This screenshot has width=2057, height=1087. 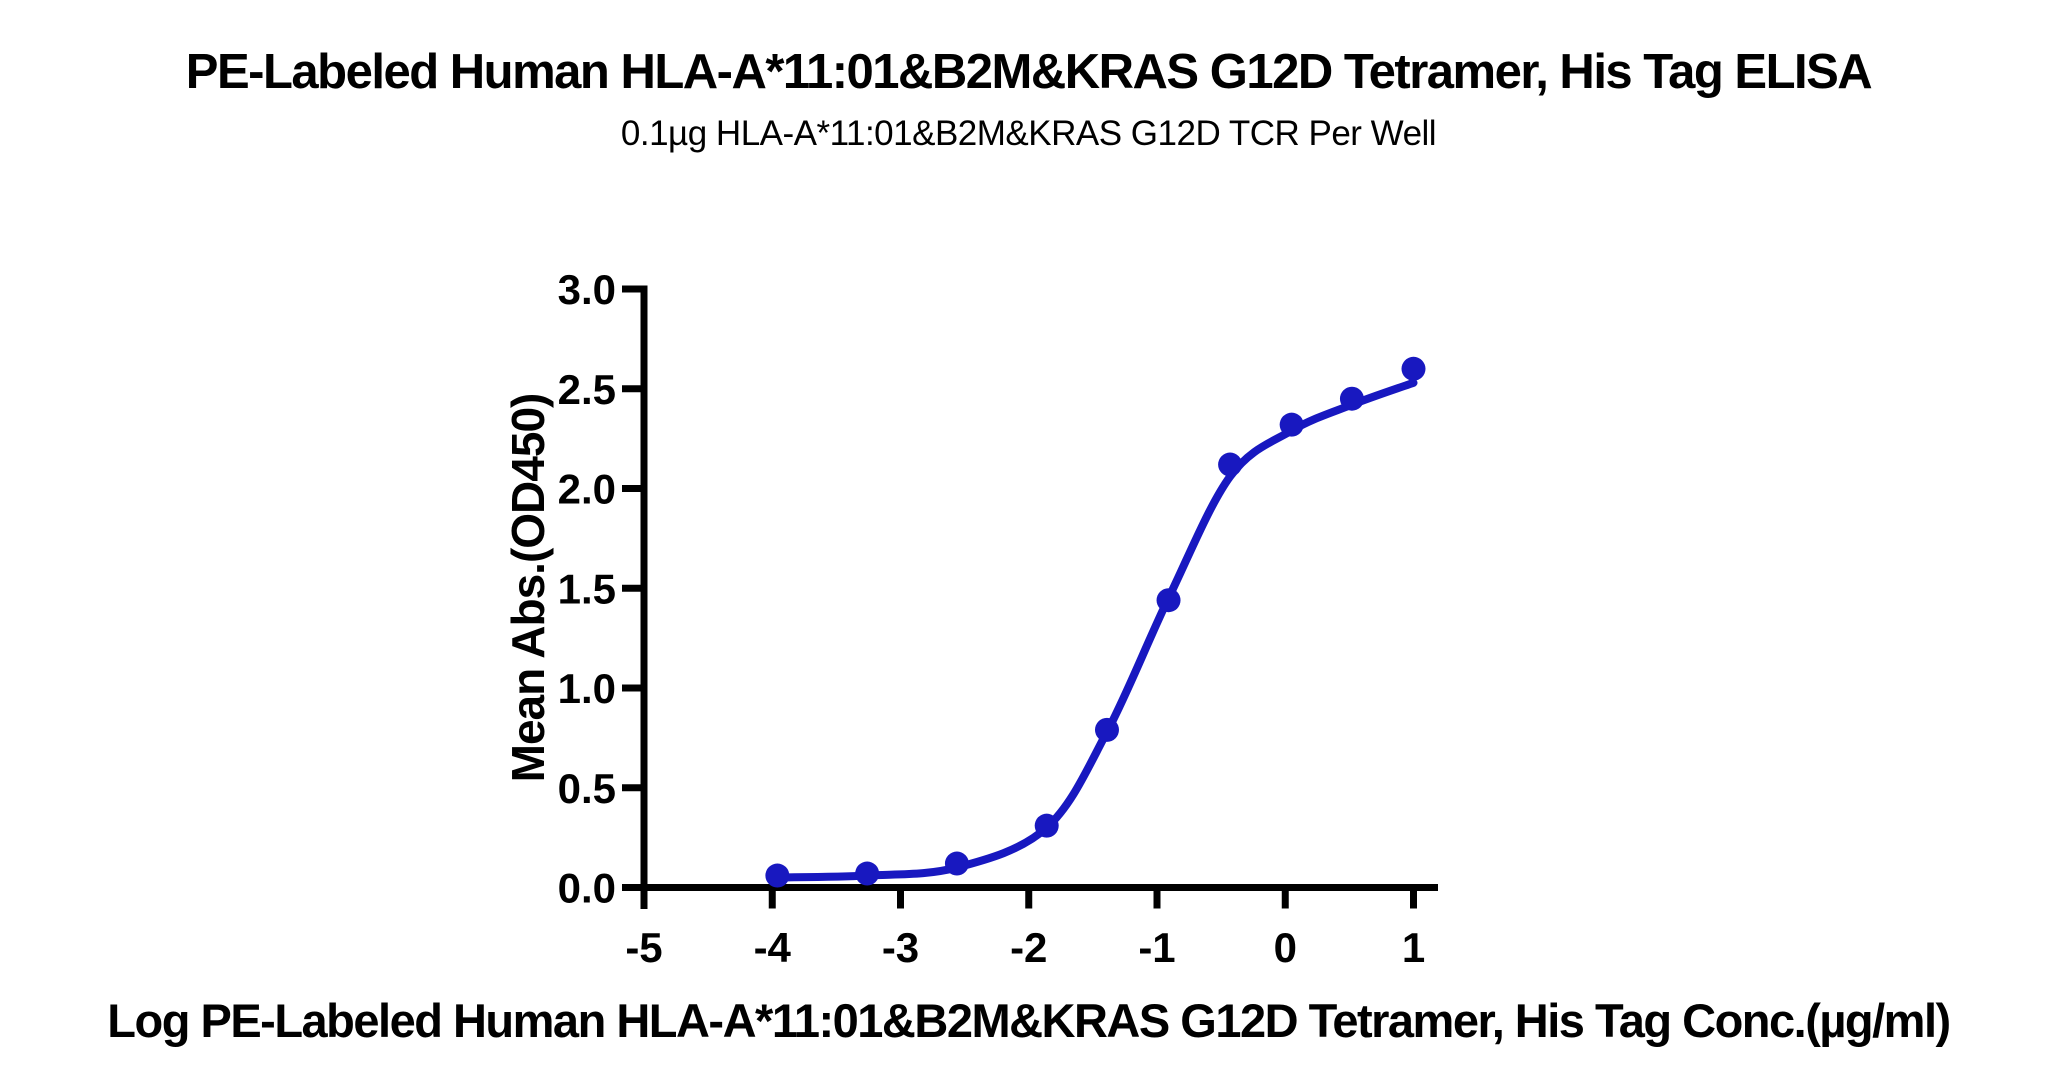 I want to click on y-tick-label: 0.5, so click(x=587, y=788).